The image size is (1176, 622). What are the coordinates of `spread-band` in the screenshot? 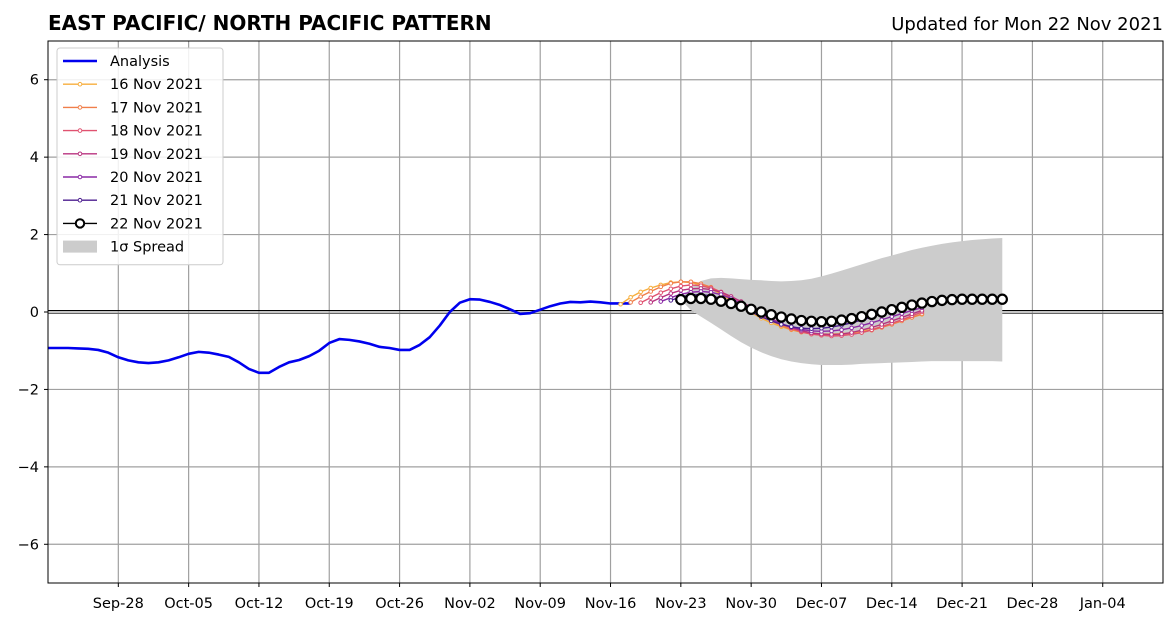 It's located at (841, 302).